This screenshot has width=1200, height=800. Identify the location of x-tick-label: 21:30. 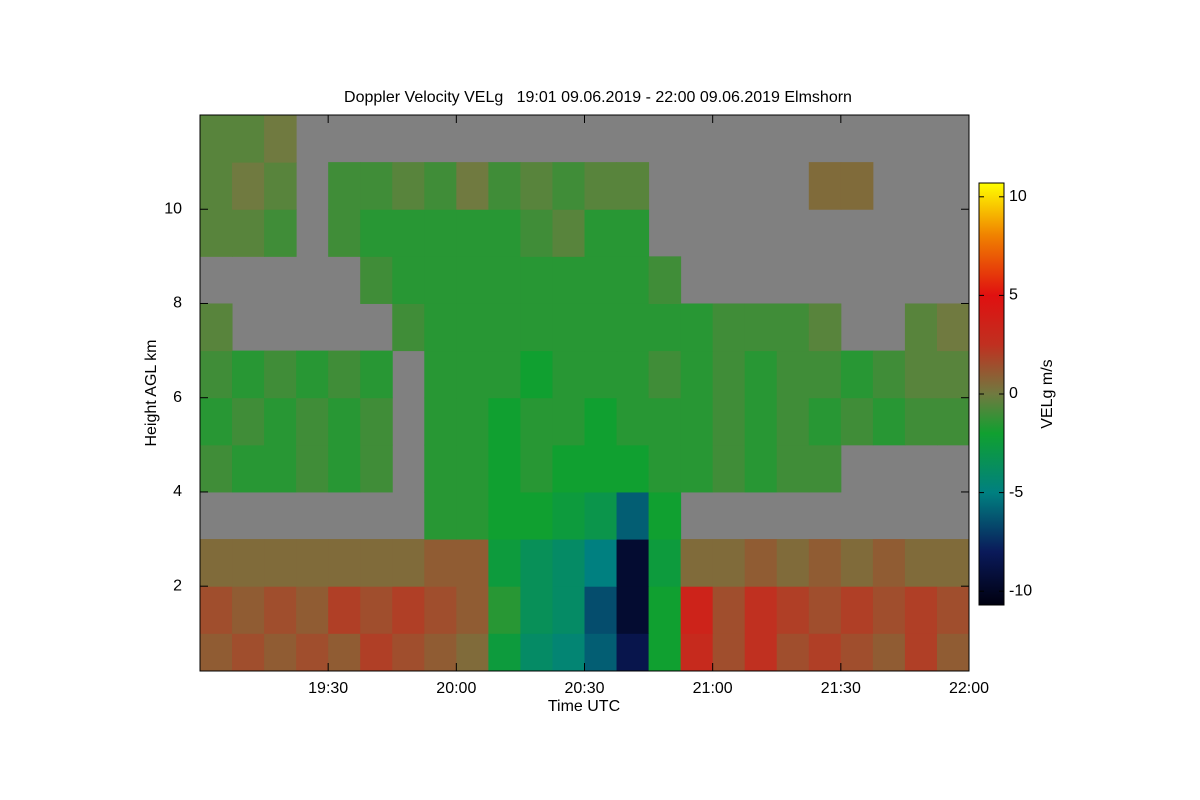
(841, 688).